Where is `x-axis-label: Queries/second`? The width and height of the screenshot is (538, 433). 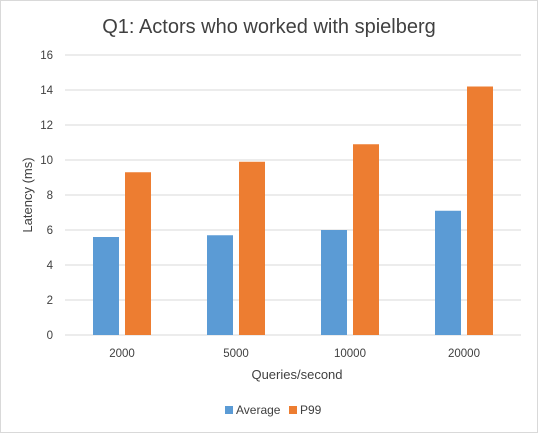 x-axis-label: Queries/second is located at coordinates (296, 374).